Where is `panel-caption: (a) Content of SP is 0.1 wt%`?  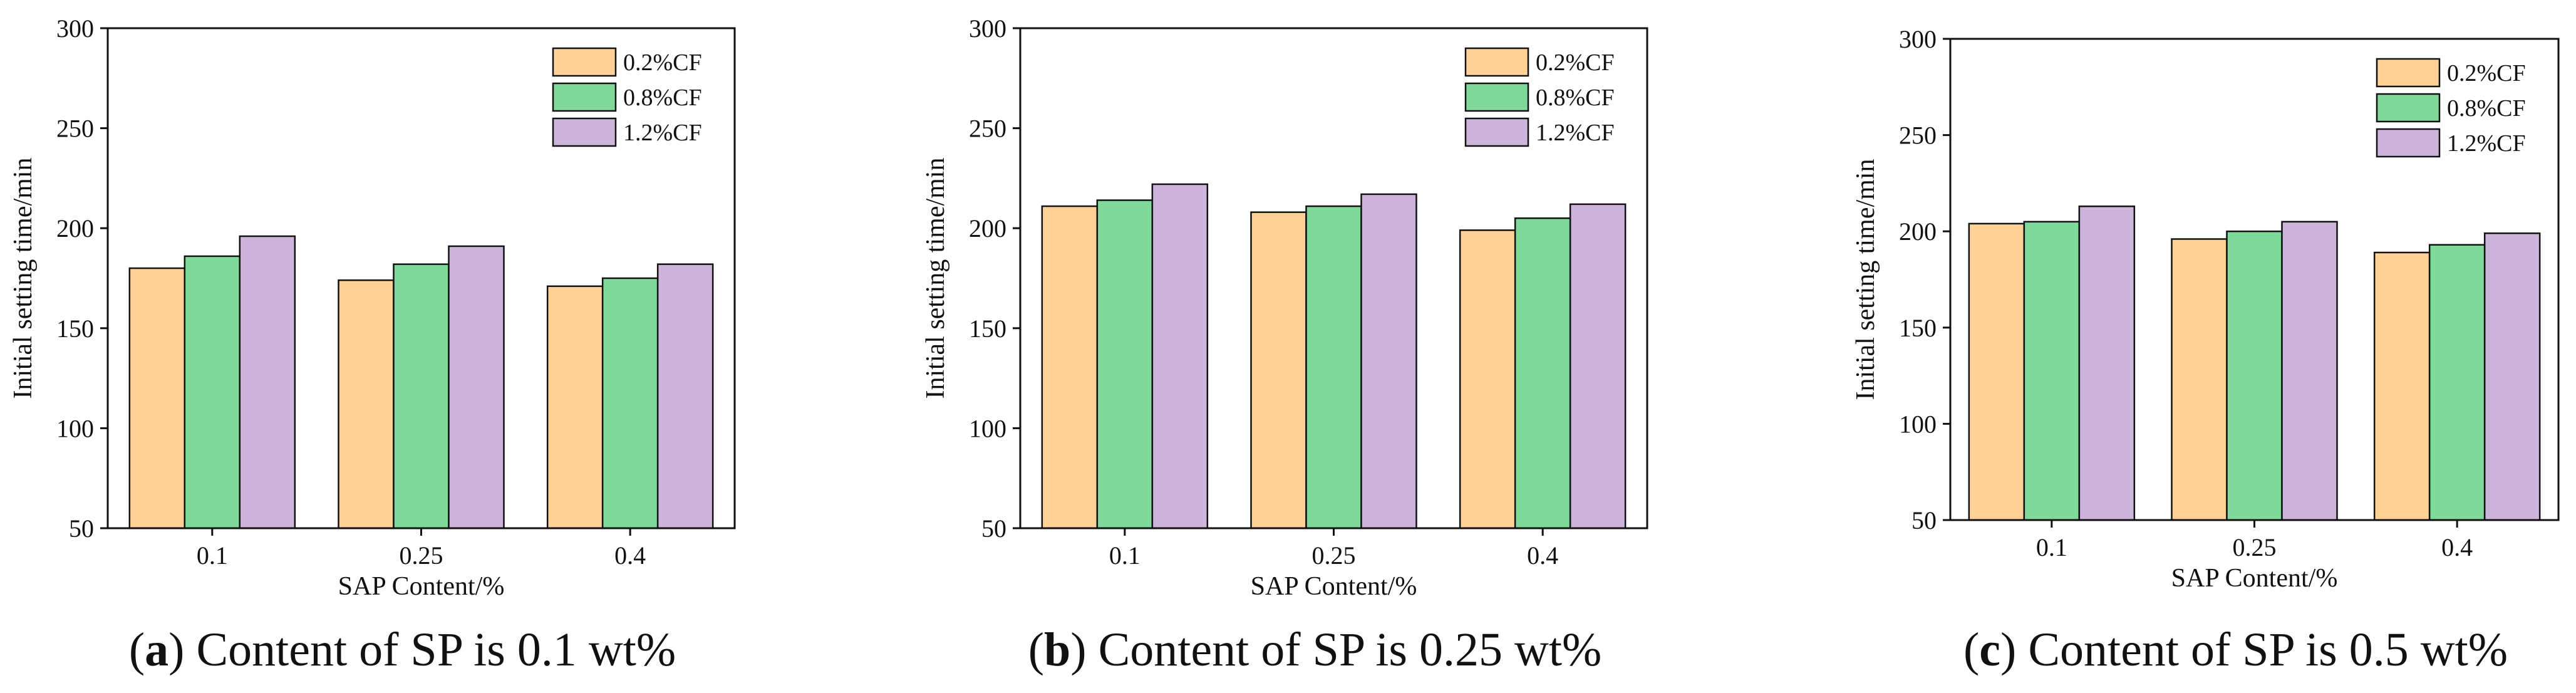 panel-caption: (a) Content of SP is 0.1 wt% is located at coordinates (402, 649).